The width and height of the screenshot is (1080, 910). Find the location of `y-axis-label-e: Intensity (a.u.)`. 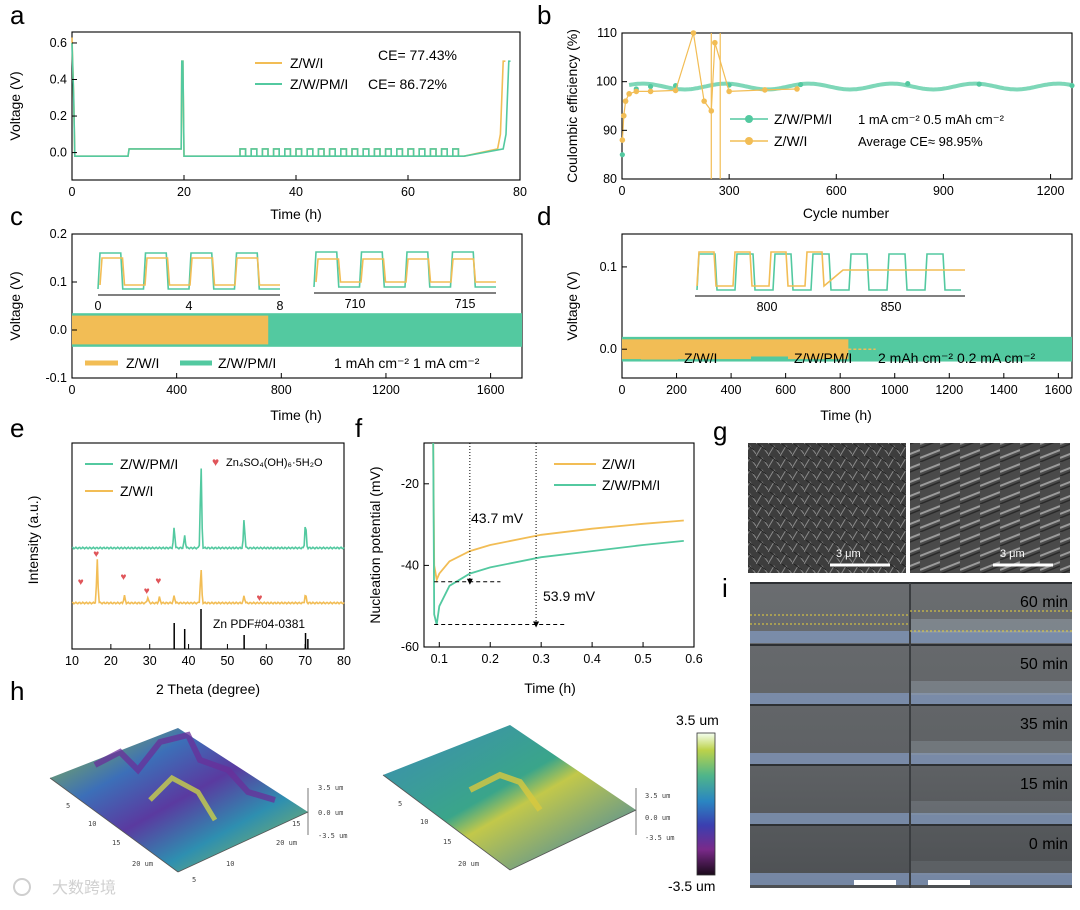

y-axis-label-e: Intensity (a.u.) is located at coordinates (33, 540).